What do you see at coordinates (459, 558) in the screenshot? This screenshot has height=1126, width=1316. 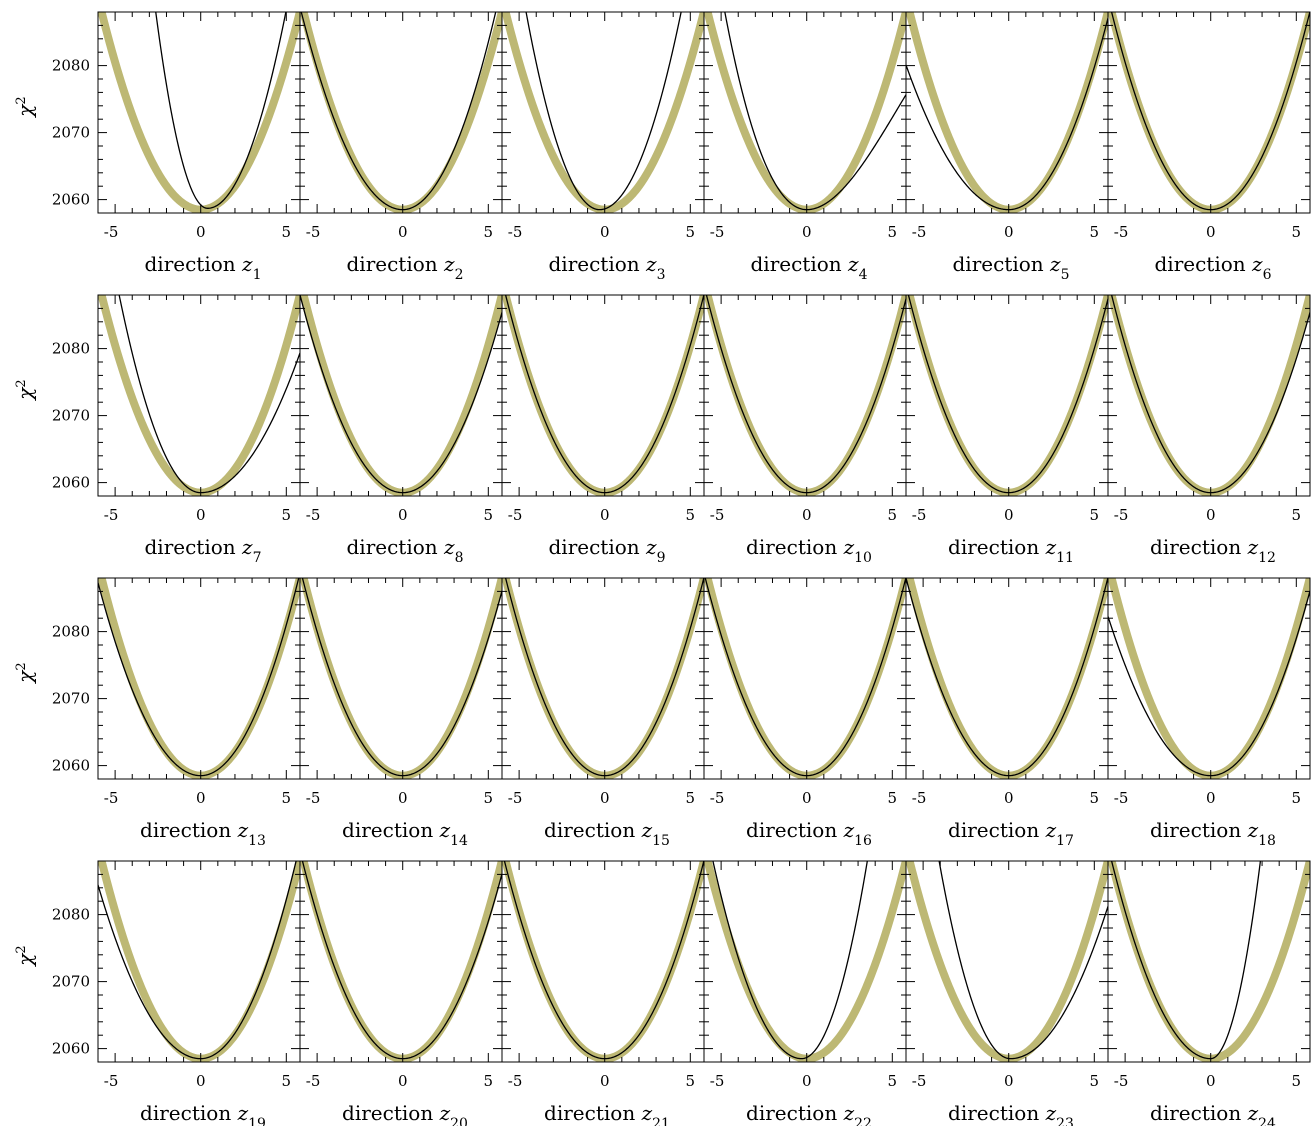 I see `x-axis-subscript: 8` at bounding box center [459, 558].